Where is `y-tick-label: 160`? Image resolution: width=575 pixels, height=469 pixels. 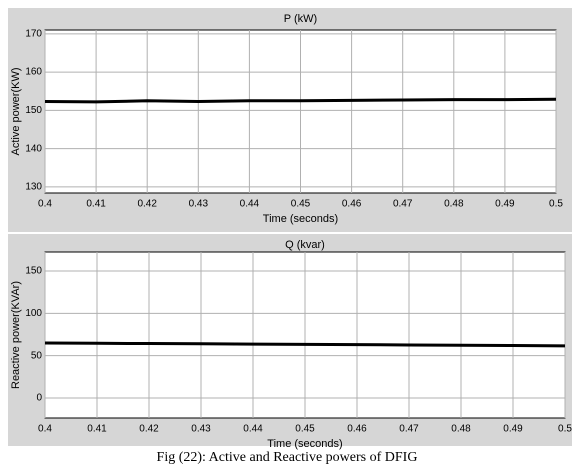 y-tick-label: 160 is located at coordinates (33, 72).